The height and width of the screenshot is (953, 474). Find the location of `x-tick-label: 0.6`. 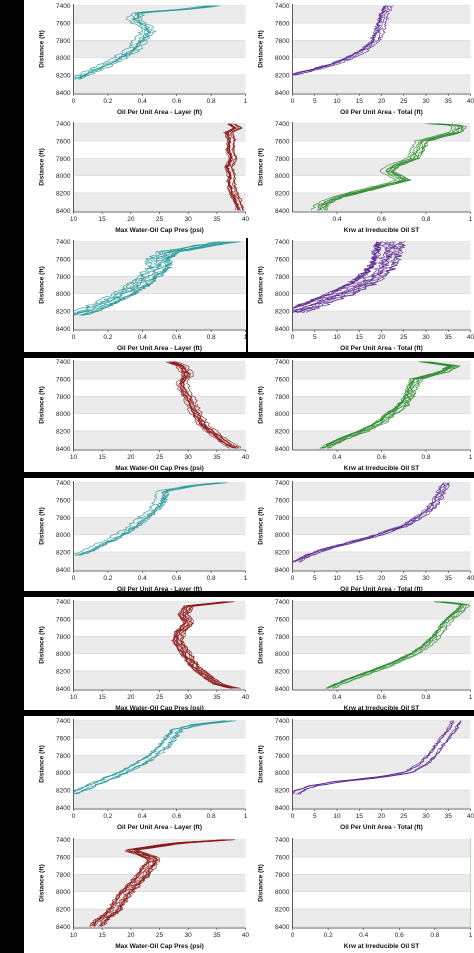

x-tick-label: 0.6 is located at coordinates (381, 697).